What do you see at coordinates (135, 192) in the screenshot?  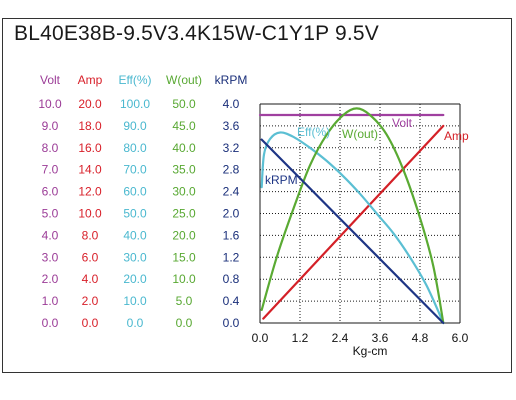 I see `axis-tick-eff: 60.0` at bounding box center [135, 192].